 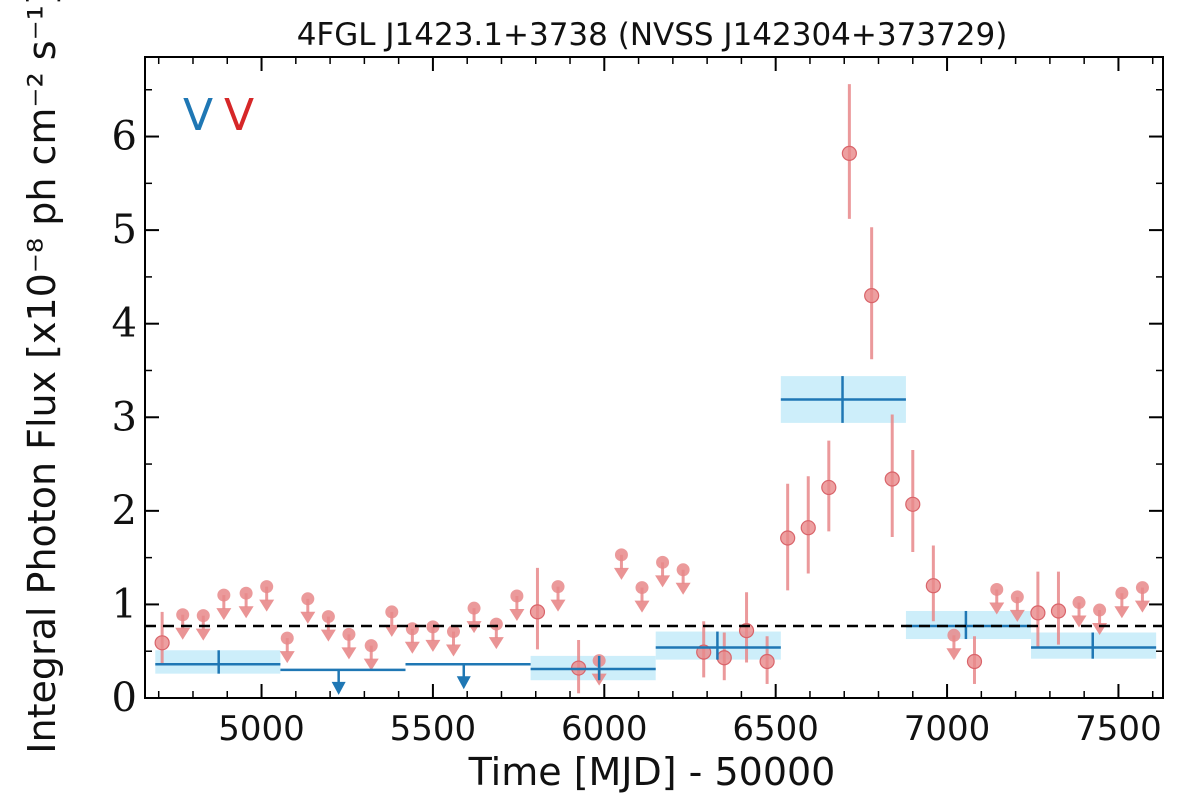 I want to click on x-tick-label: 5500, so click(x=433, y=729).